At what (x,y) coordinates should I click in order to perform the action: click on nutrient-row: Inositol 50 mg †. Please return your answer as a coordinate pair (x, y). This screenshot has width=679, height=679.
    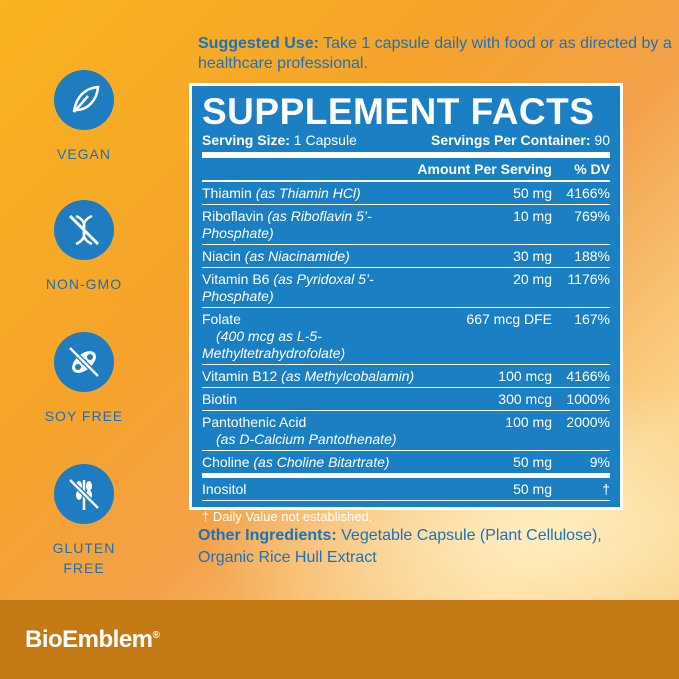
    Looking at the image, I should click on (406, 489).